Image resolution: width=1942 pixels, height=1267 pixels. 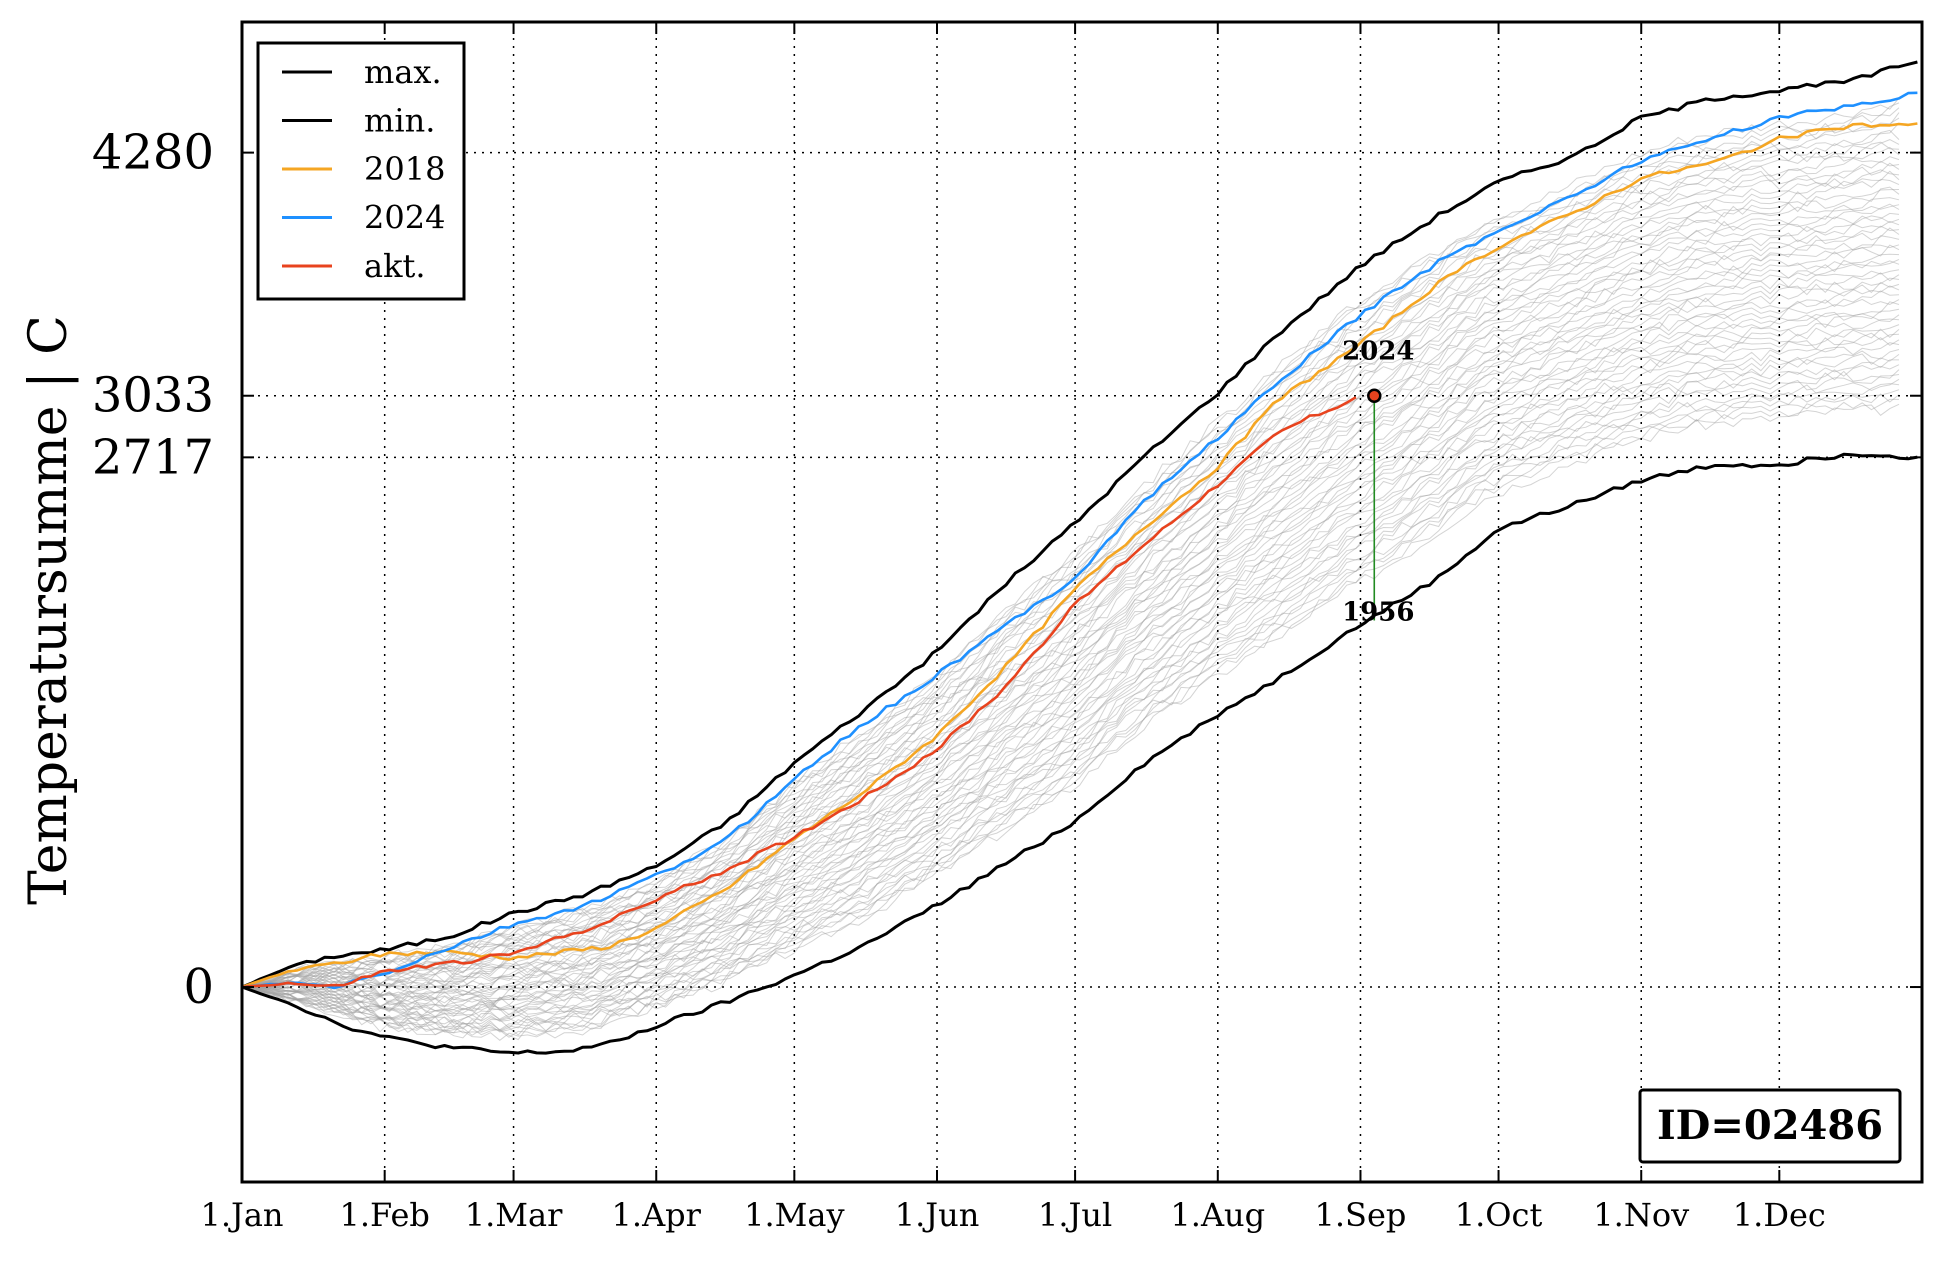 What do you see at coordinates (1217, 1215) in the screenshot?
I see `x-tick-label: 1.Aug` at bounding box center [1217, 1215].